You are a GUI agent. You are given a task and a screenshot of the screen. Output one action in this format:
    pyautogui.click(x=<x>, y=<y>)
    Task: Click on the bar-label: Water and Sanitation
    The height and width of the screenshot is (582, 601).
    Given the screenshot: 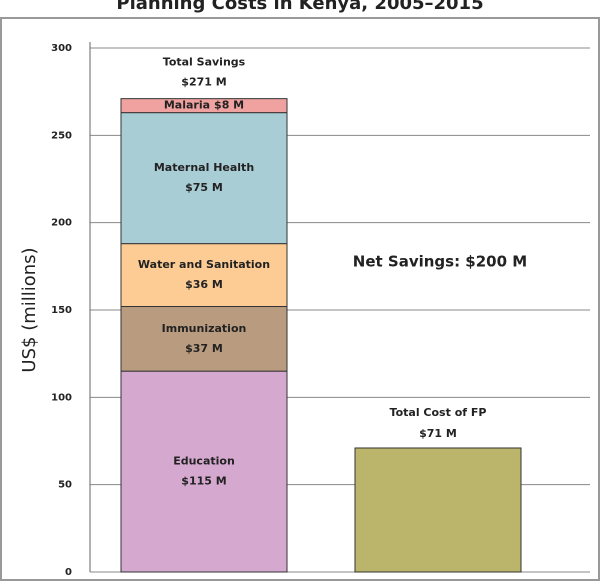 What is the action you would take?
    pyautogui.click(x=204, y=264)
    